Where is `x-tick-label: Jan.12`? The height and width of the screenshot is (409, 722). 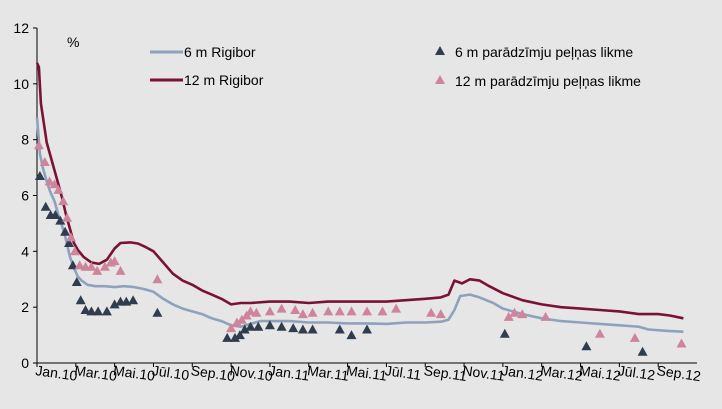 x-tick-label: Jan.12 is located at coordinates (522, 373).